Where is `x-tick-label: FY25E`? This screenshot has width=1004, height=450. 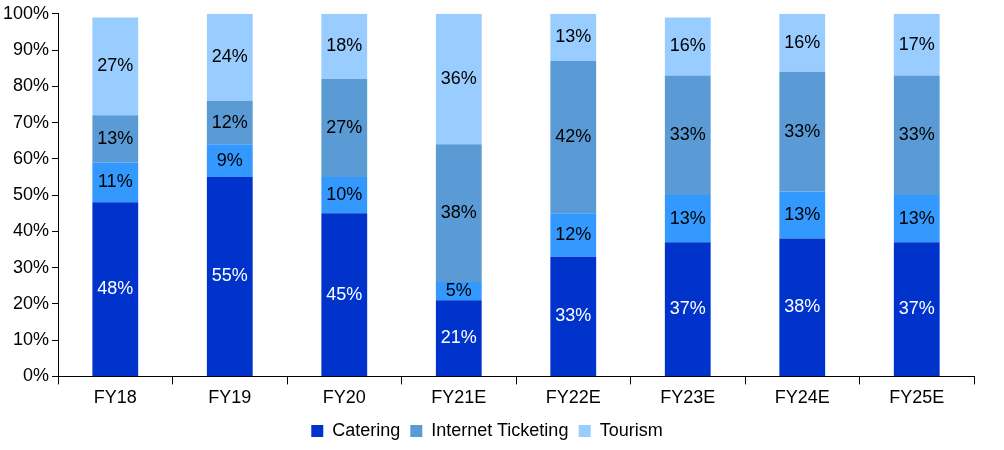
x-tick-label: FY25E is located at coordinates (917, 397).